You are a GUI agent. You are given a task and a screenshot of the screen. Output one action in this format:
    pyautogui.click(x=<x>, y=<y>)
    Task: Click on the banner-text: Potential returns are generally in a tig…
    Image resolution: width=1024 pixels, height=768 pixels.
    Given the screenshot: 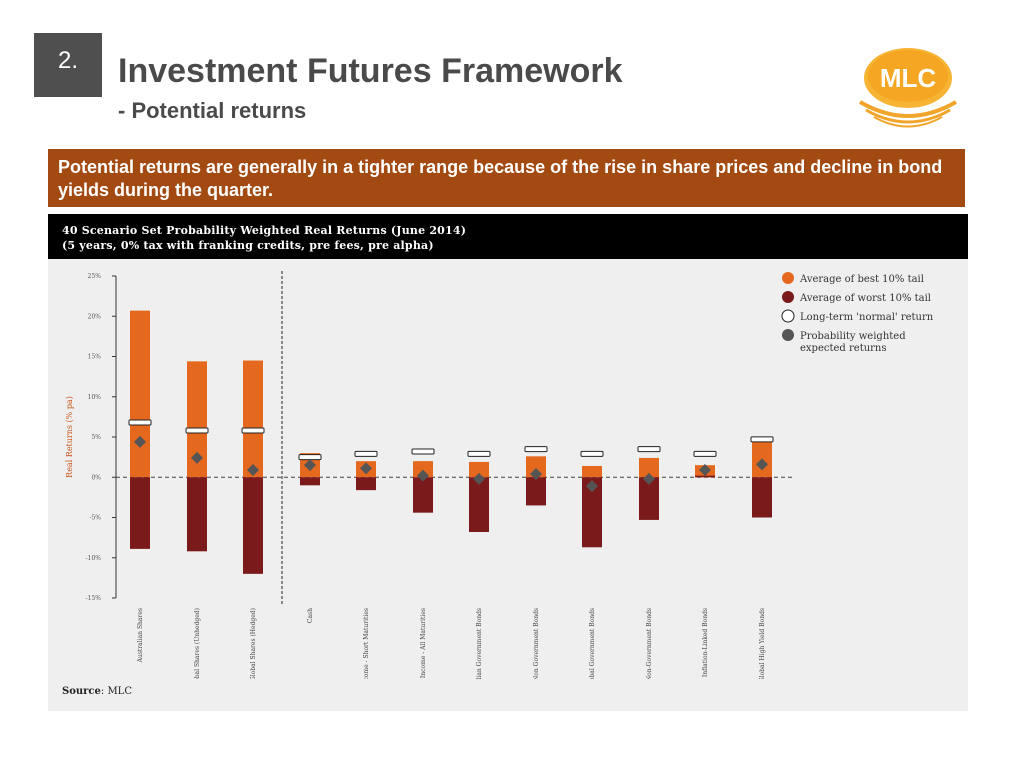 What is the action you would take?
    pyautogui.click(x=500, y=178)
    